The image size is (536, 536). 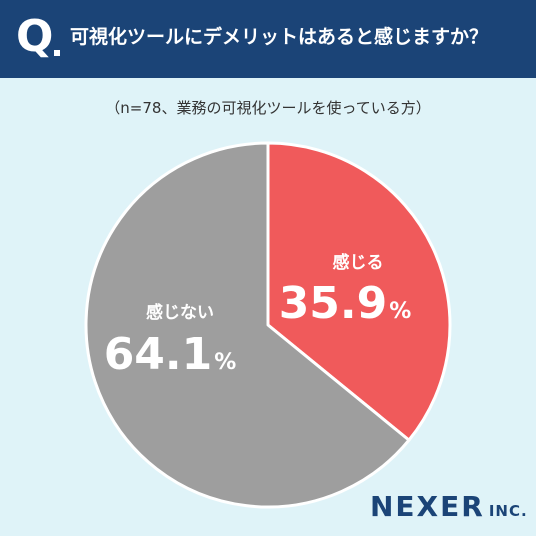 What do you see at coordinates (170, 354) in the screenshot?
I see `slice-value-1: 64.1%` at bounding box center [170, 354].